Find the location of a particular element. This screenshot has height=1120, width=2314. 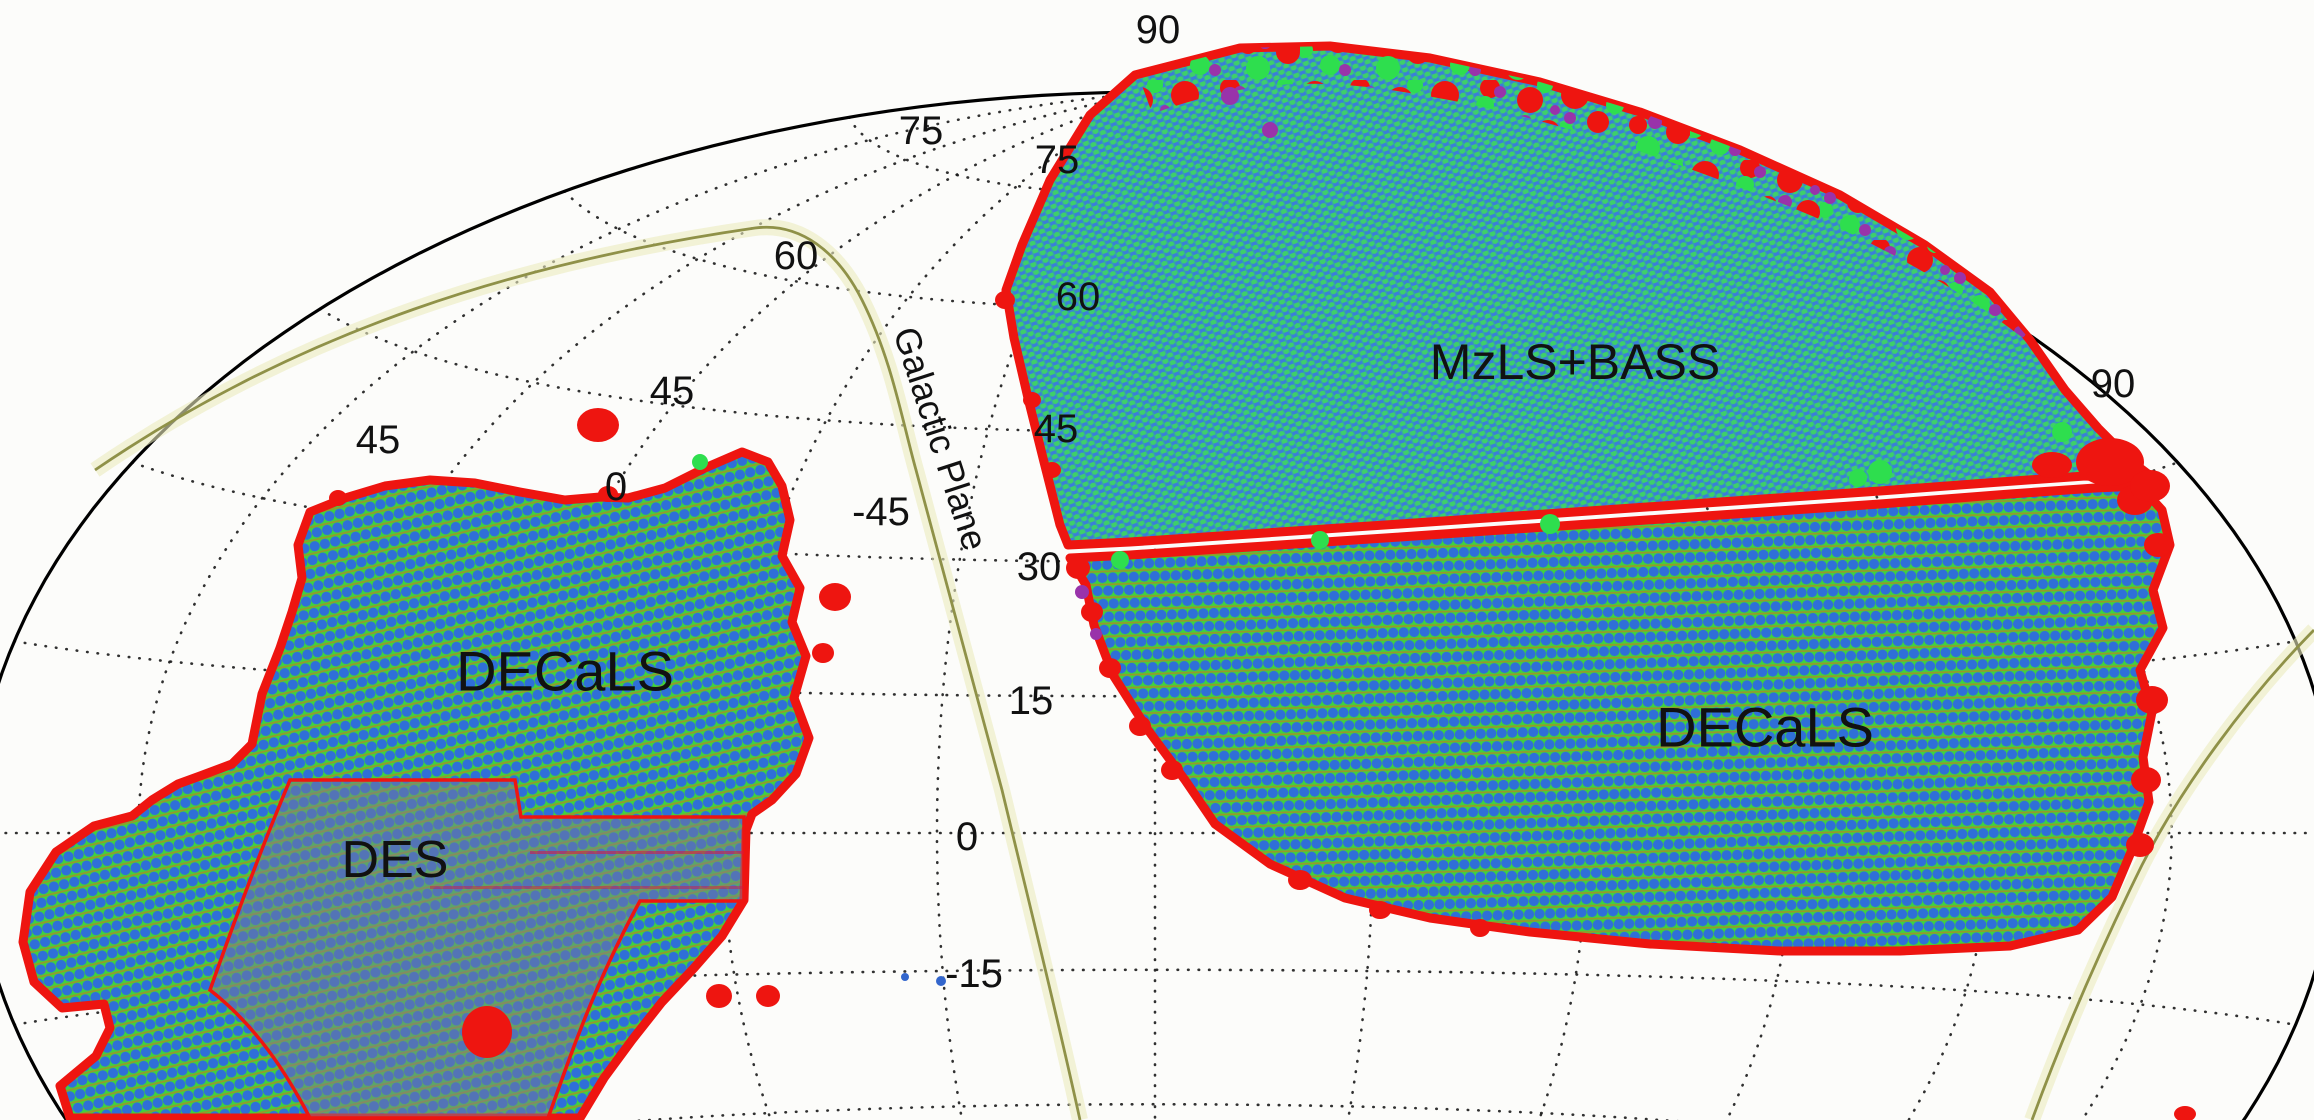

survey-label-decals-north: DECaLS is located at coordinates (1765, 727).